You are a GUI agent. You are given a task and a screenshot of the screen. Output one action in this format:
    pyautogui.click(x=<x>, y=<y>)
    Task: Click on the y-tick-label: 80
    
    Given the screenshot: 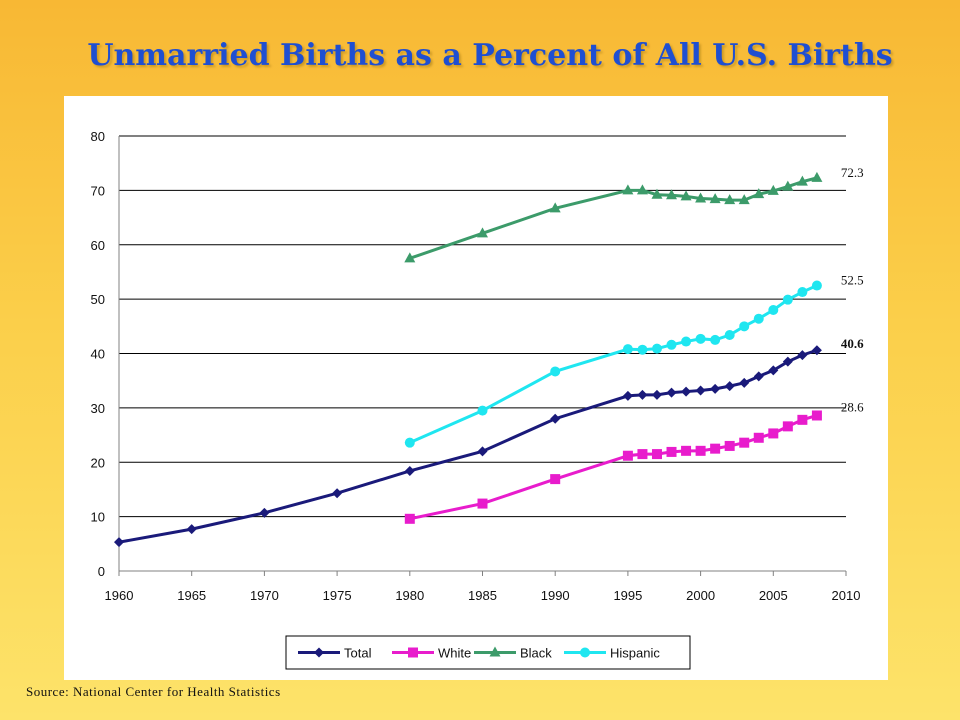 What is the action you would take?
    pyautogui.click(x=98, y=136)
    